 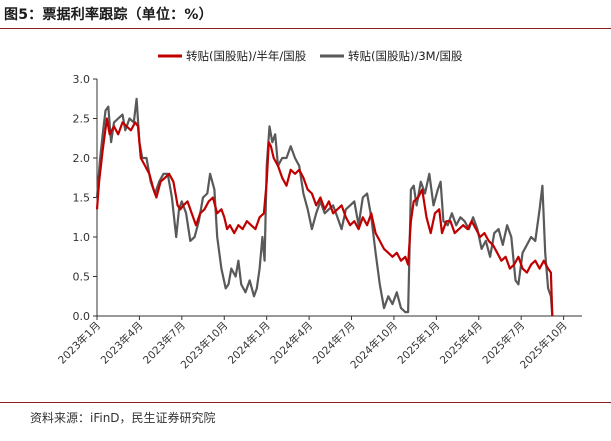 I want to click on x-tick-label: 2024年4月, so click(x=292, y=343).